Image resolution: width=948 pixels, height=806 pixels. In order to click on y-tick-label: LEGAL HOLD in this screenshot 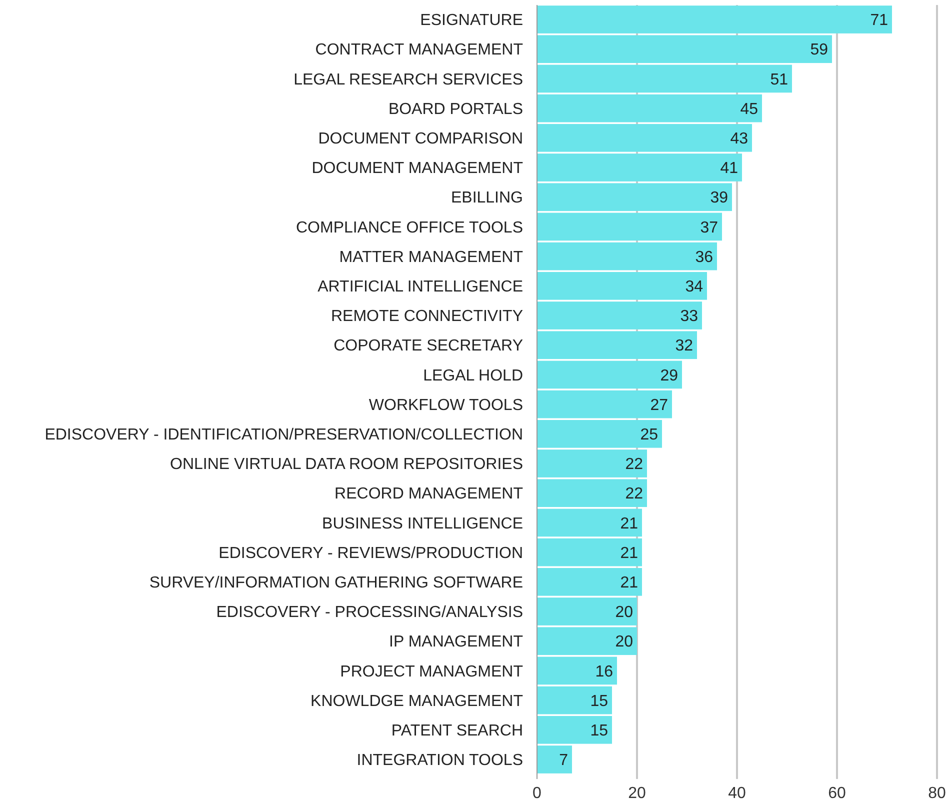, I will do `click(473, 375)`.